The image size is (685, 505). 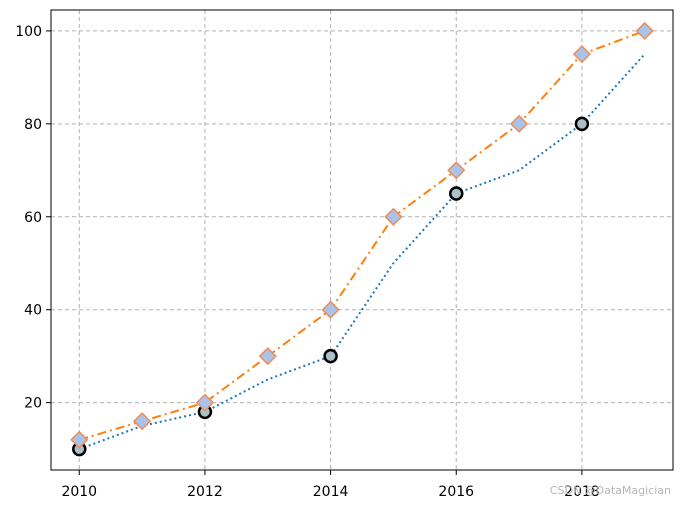 I want to click on y-tick-label: 80, so click(x=33, y=125).